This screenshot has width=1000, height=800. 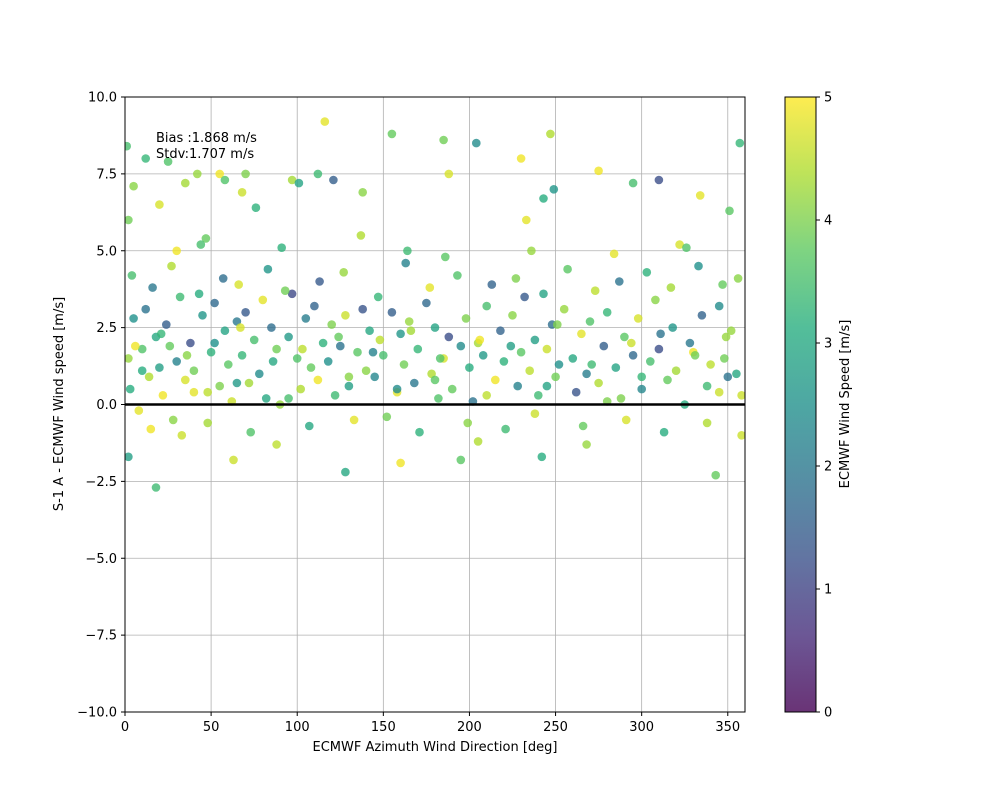 What do you see at coordinates (435, 747) in the screenshot?
I see `x-axis-label: ECMWF Azimuth Wind Direction [deg]` at bounding box center [435, 747].